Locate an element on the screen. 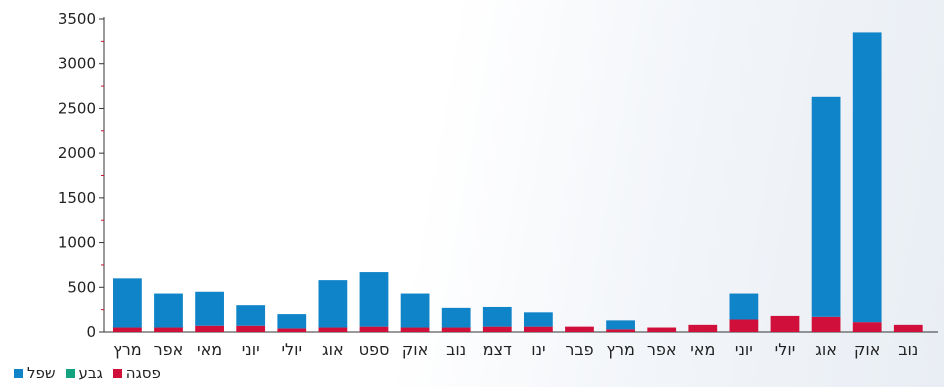  y-tick-label-2000: 2000 is located at coordinates (77, 153).